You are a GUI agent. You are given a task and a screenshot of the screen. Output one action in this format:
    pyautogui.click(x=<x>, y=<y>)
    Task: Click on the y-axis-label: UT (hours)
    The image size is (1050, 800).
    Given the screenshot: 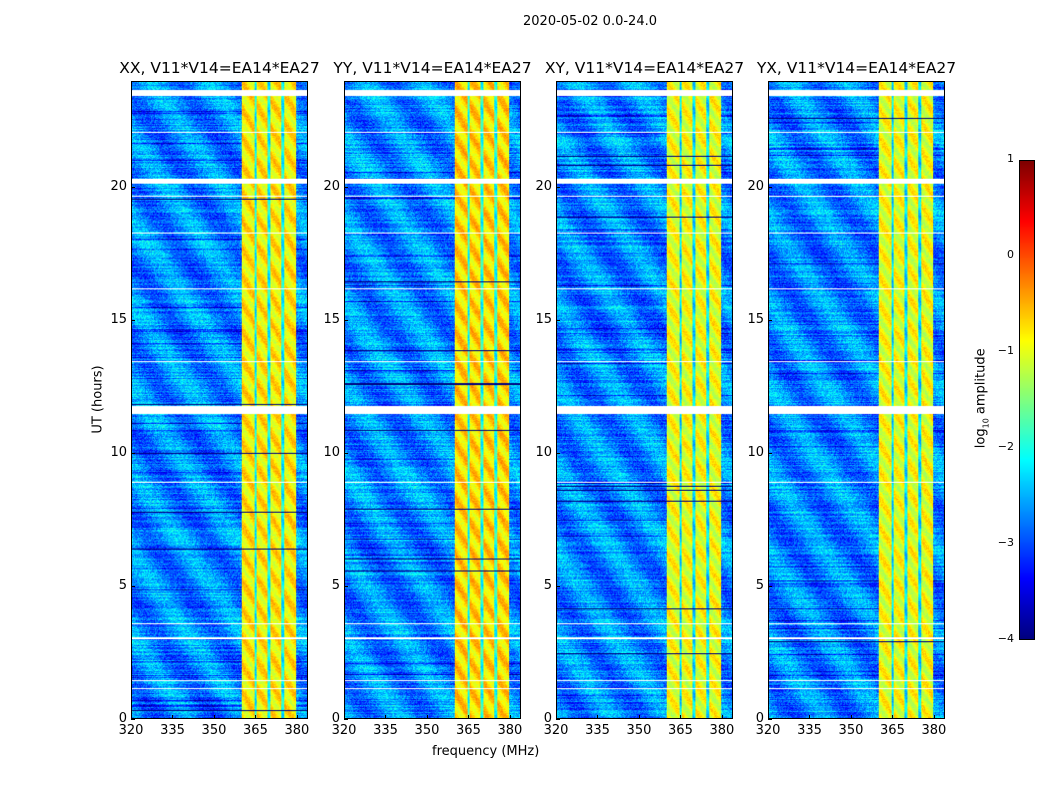 What is the action you would take?
    pyautogui.click(x=98, y=399)
    